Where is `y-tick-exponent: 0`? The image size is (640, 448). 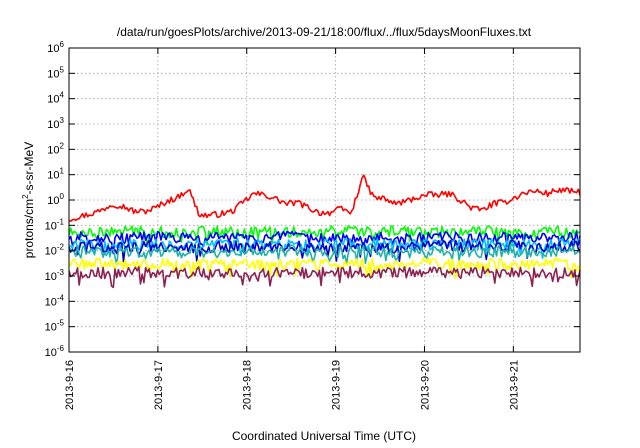 y-tick-exponent: 0 is located at coordinates (62, 196).